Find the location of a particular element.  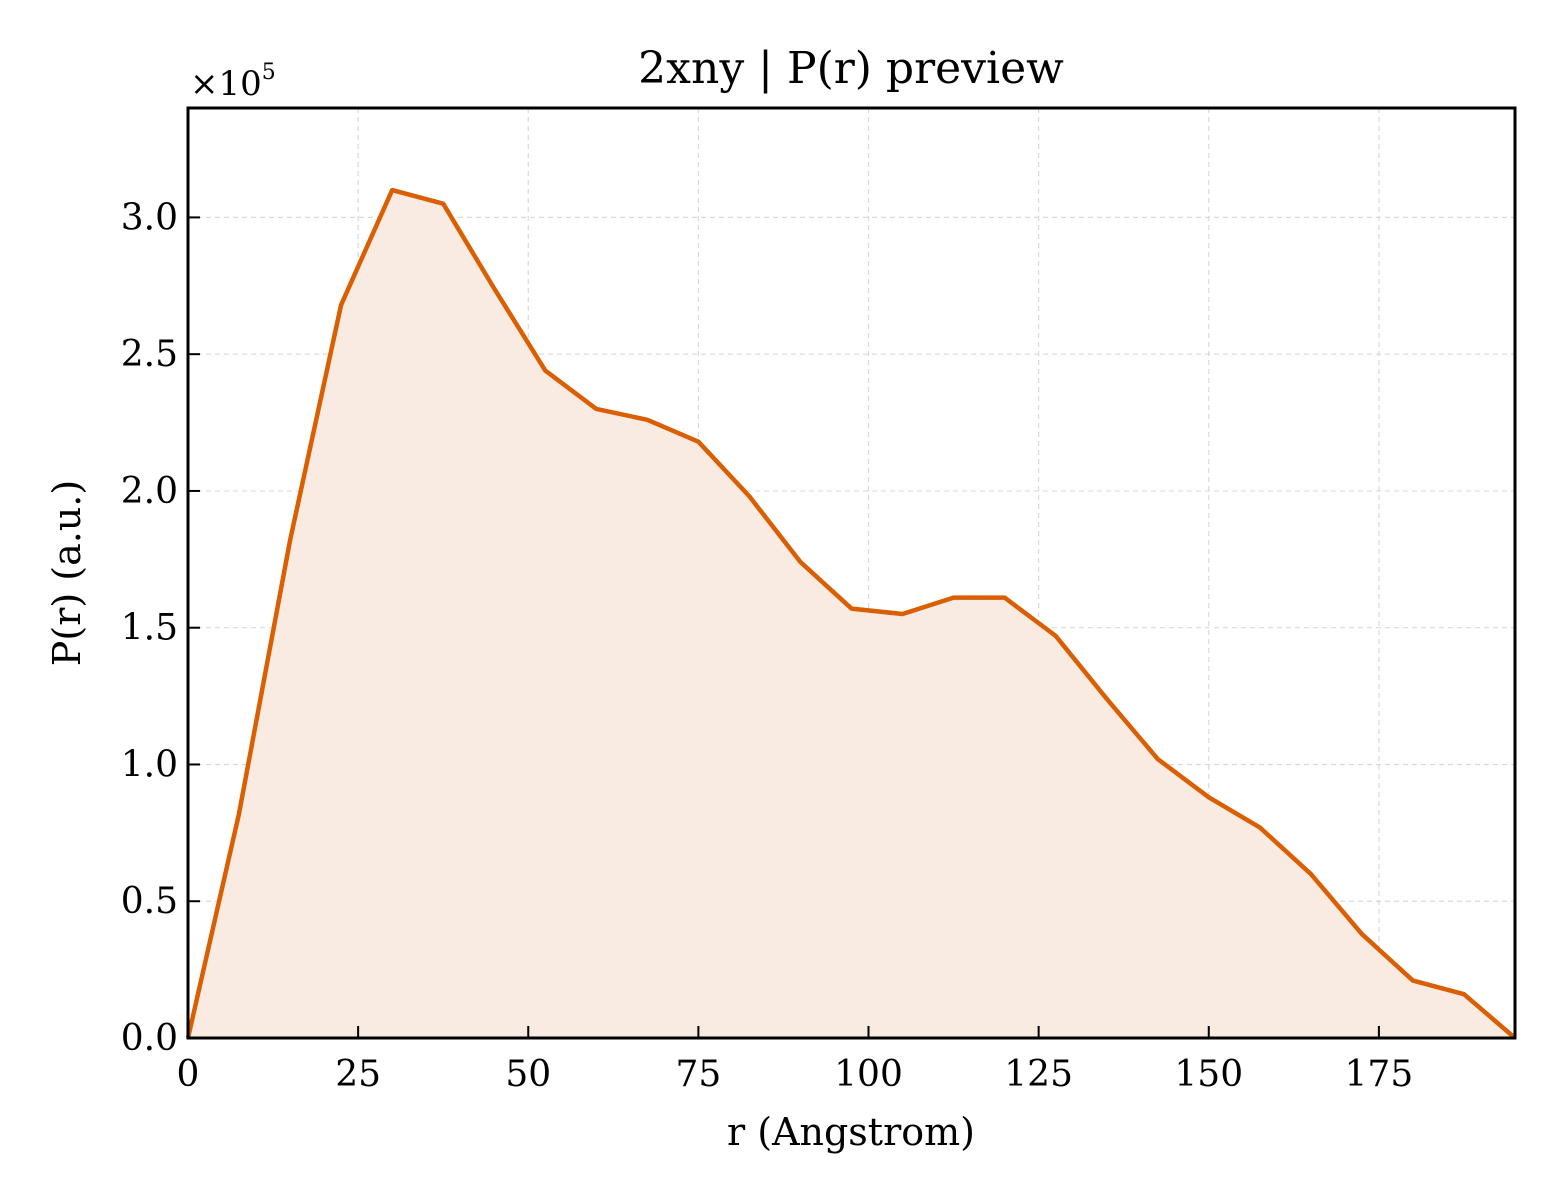

y-tick-label: 1.0 is located at coordinates (149, 764).